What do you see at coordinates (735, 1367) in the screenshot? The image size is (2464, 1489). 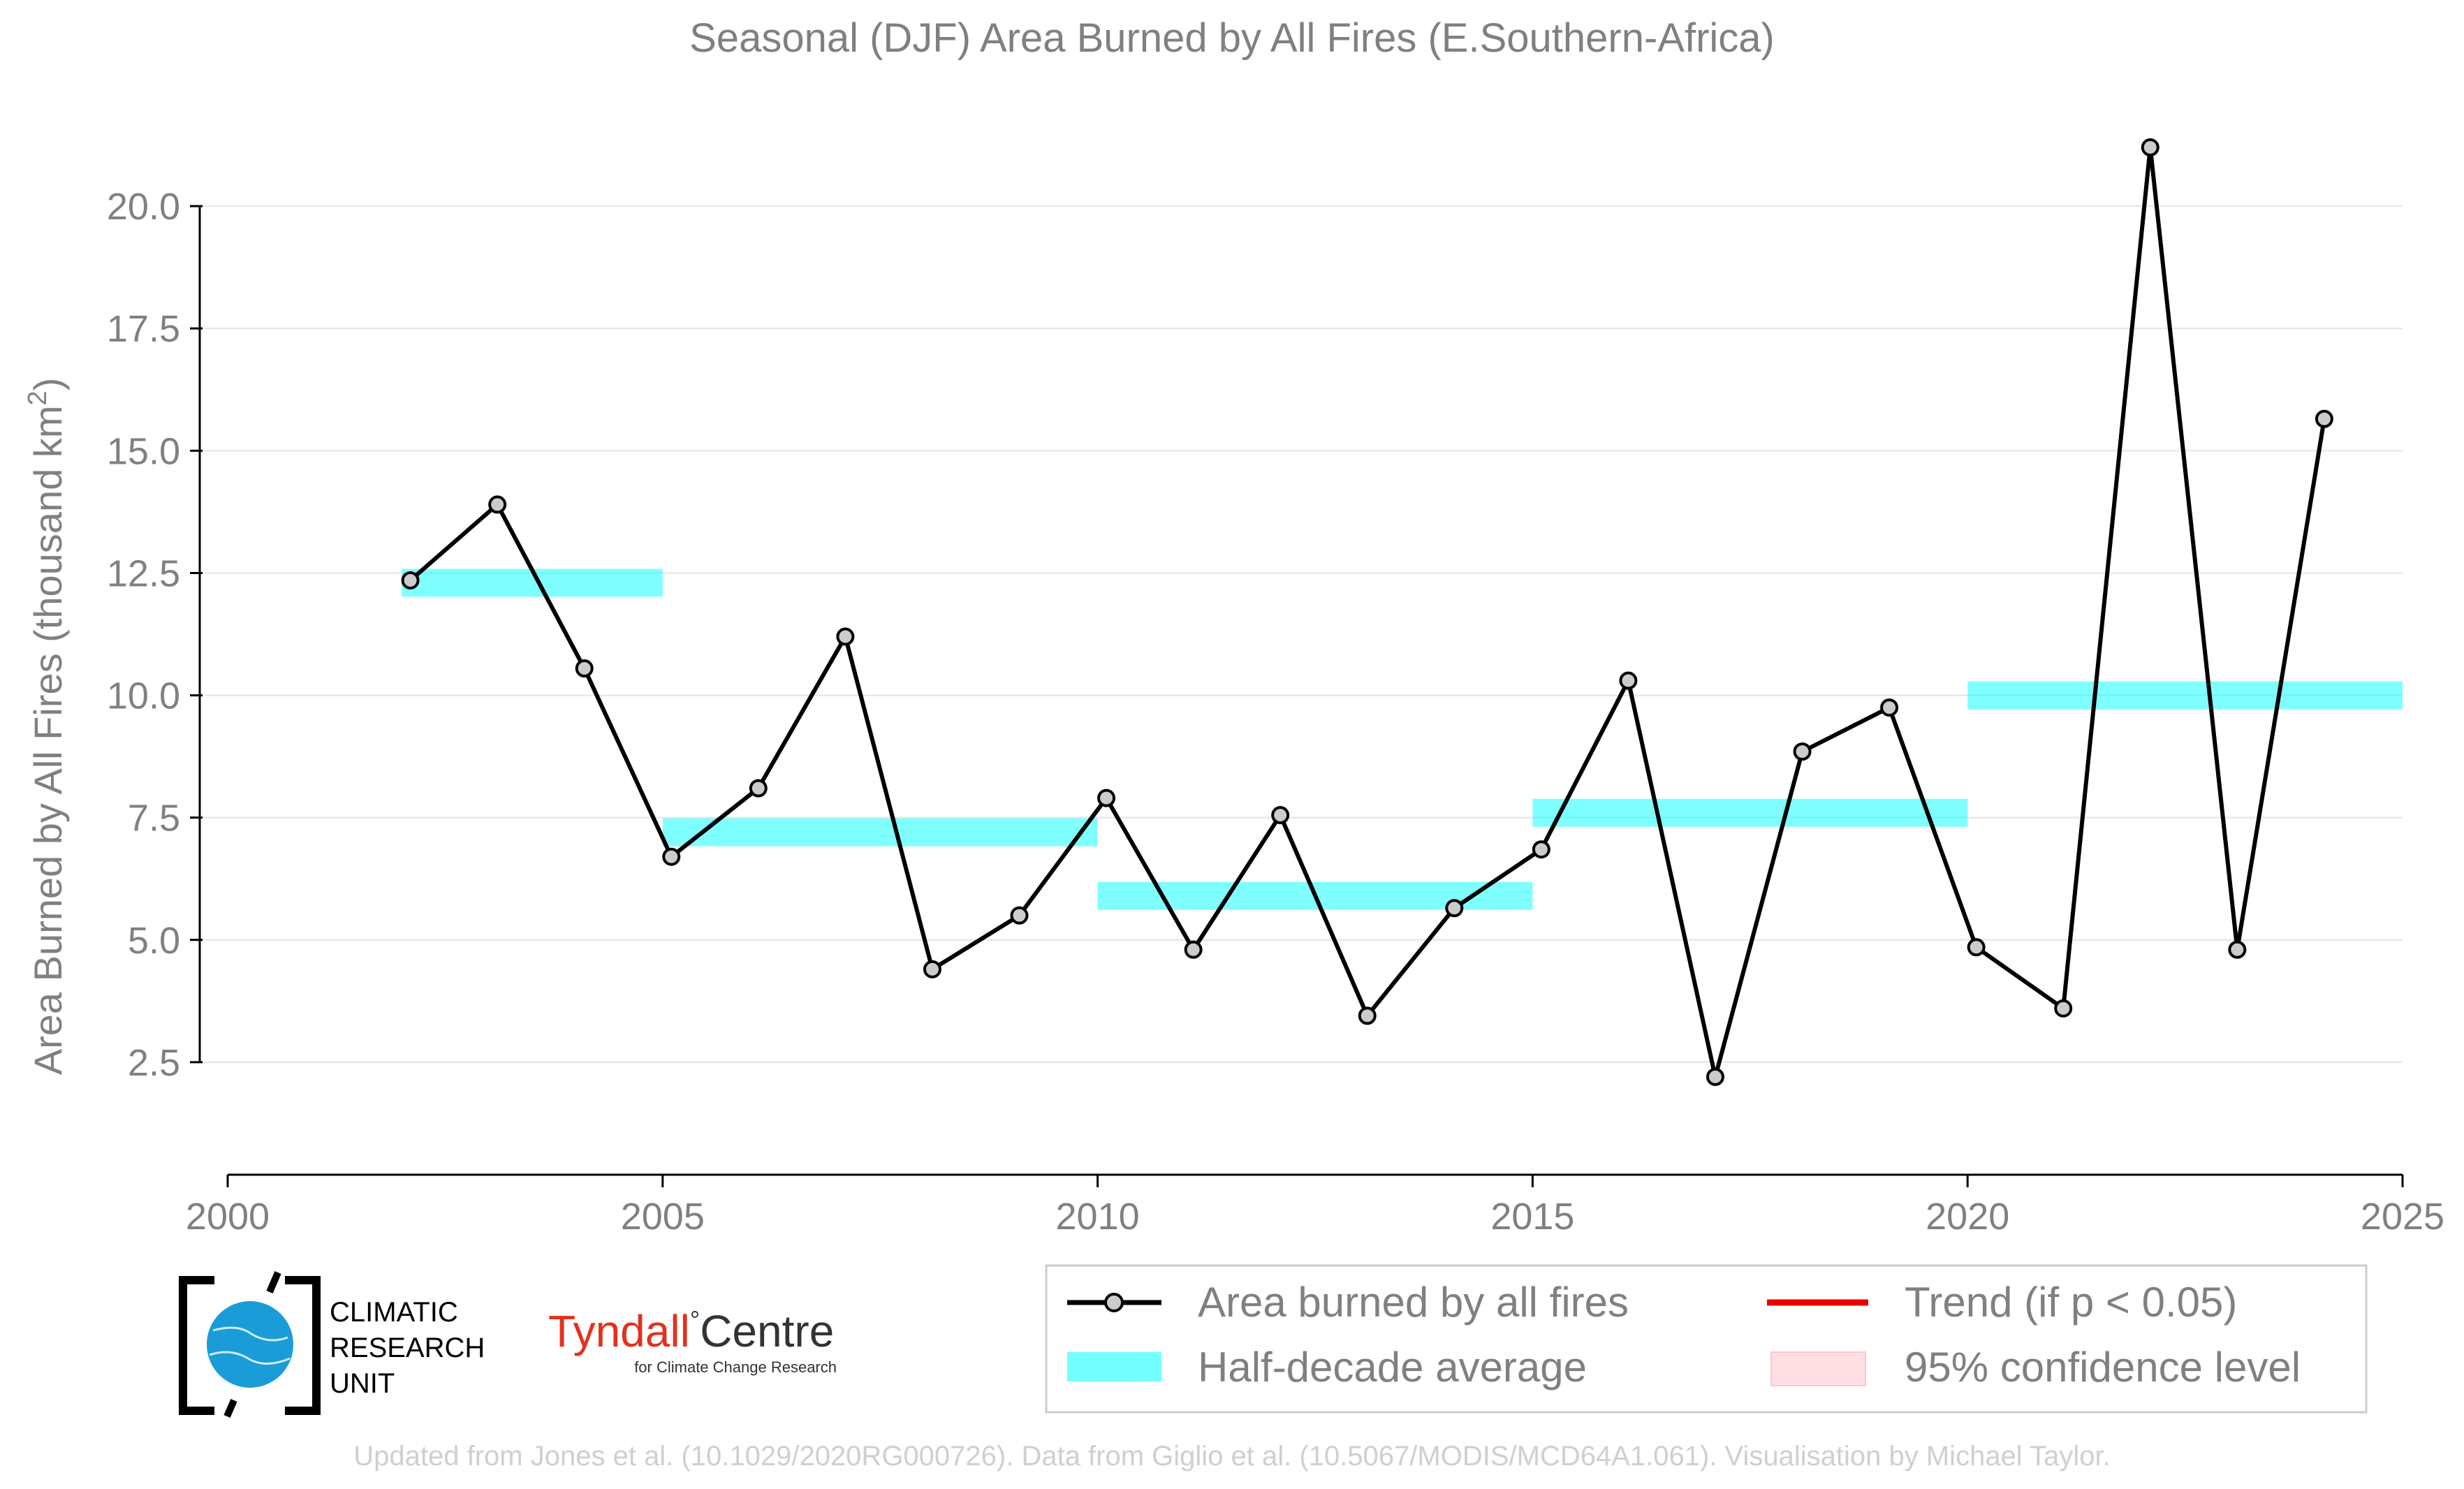 I see `tyndall-subtitle: for Climate Change Research` at bounding box center [735, 1367].